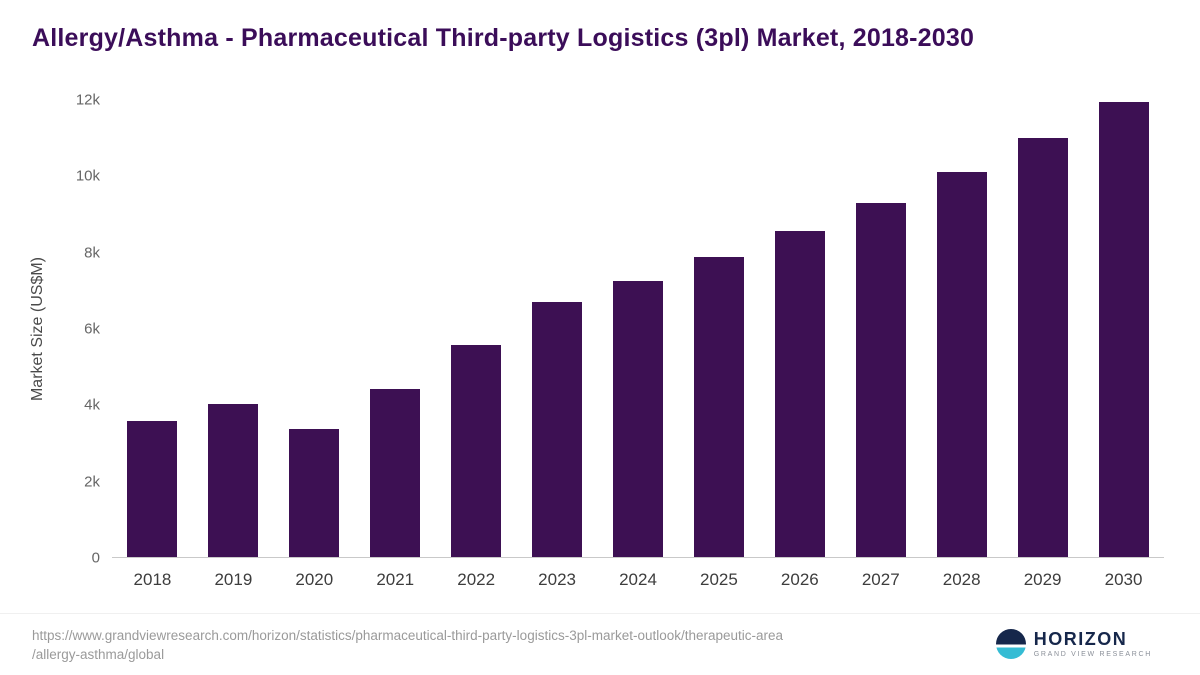 This screenshot has height=675, width=1200. I want to click on y-tick-label-4k: 4k, so click(92, 405).